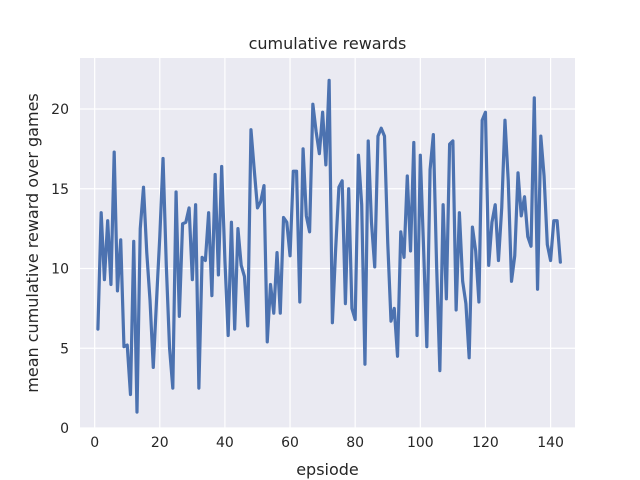 This screenshot has height=480, width=640. What do you see at coordinates (327, 469) in the screenshot?
I see `x-axis-label: epsiode` at bounding box center [327, 469].